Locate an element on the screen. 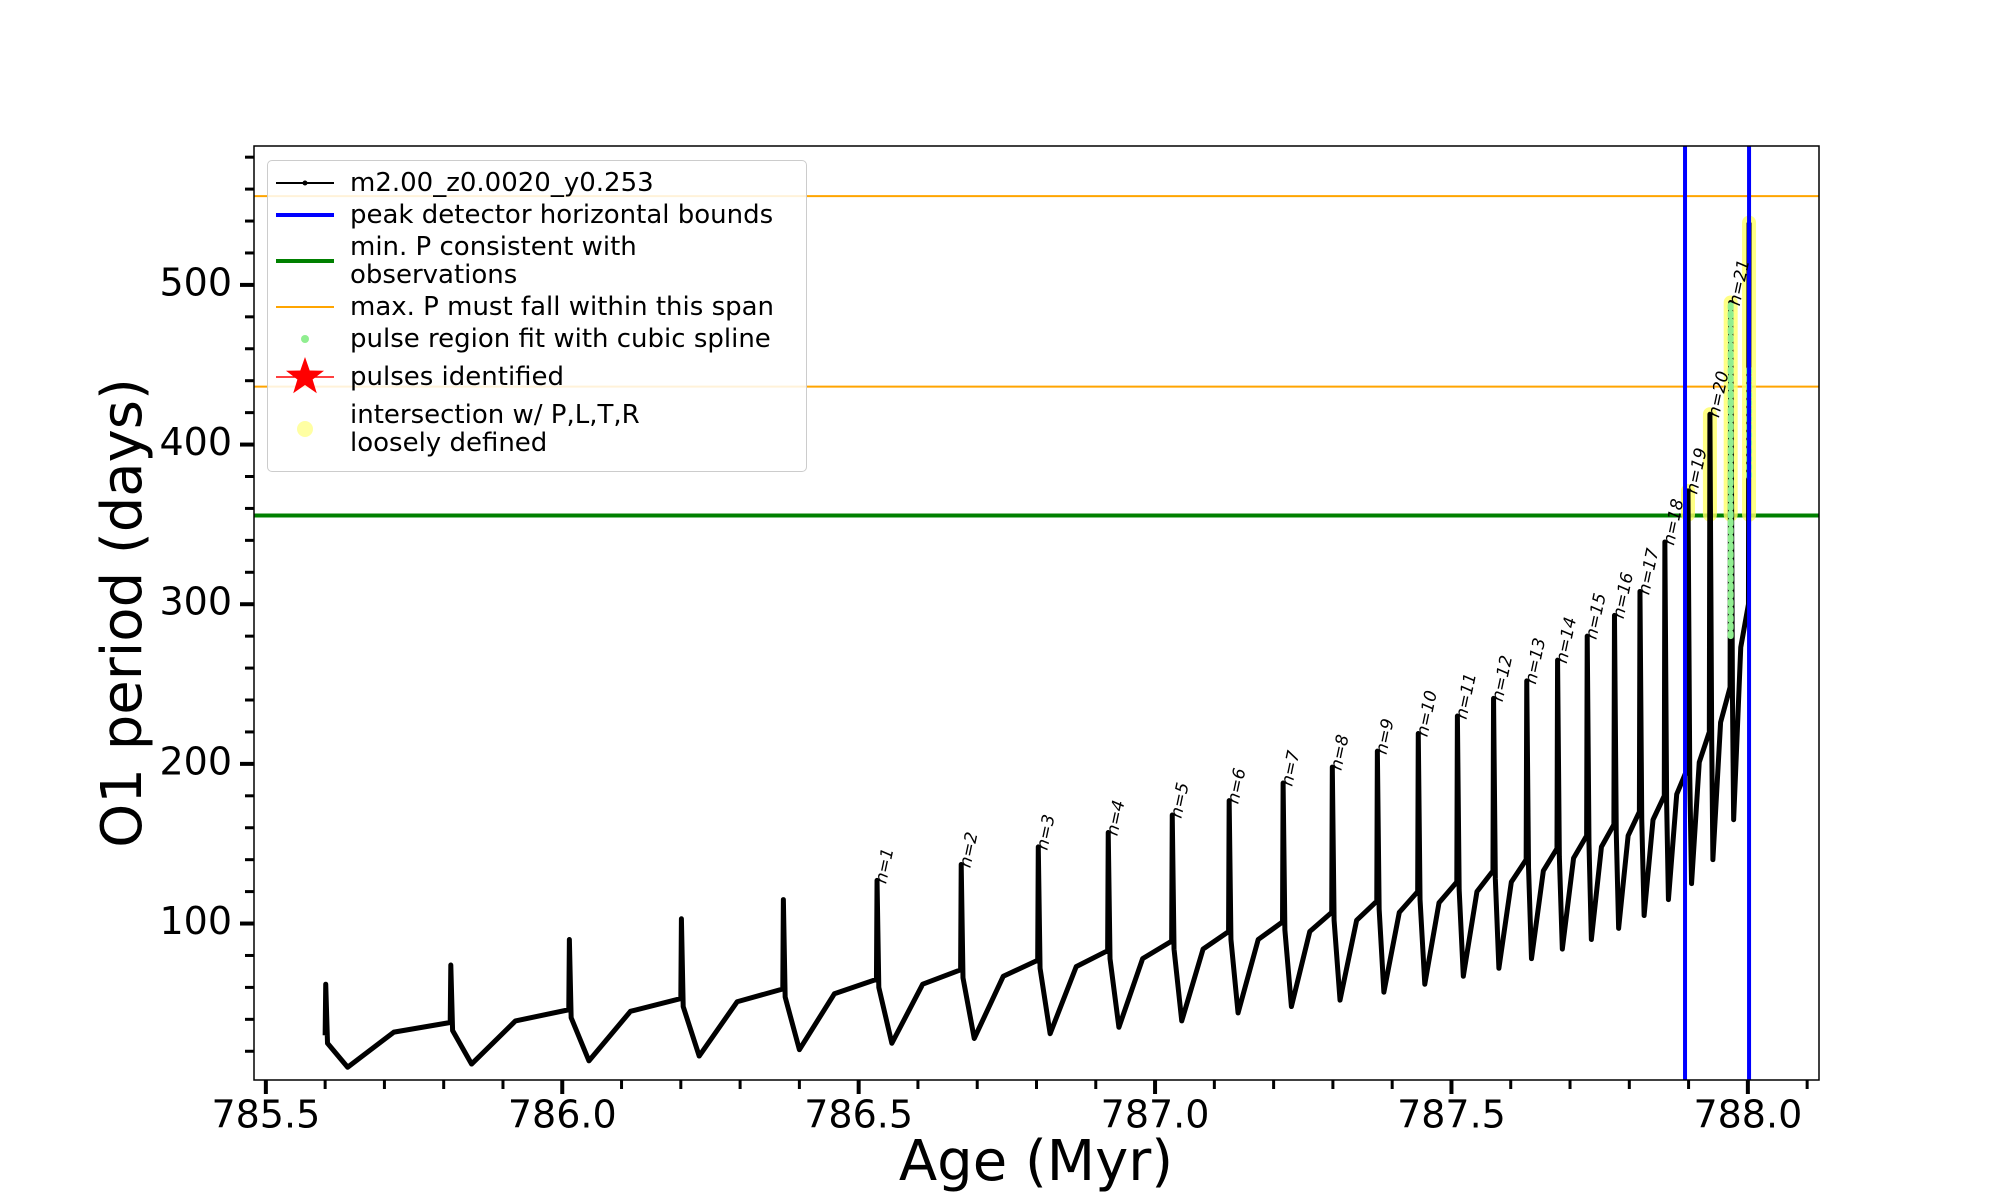 Image resolution: width=2000 pixels, height=1200 pixels. legend-entry: pulses identified is located at coordinates (537, 377).